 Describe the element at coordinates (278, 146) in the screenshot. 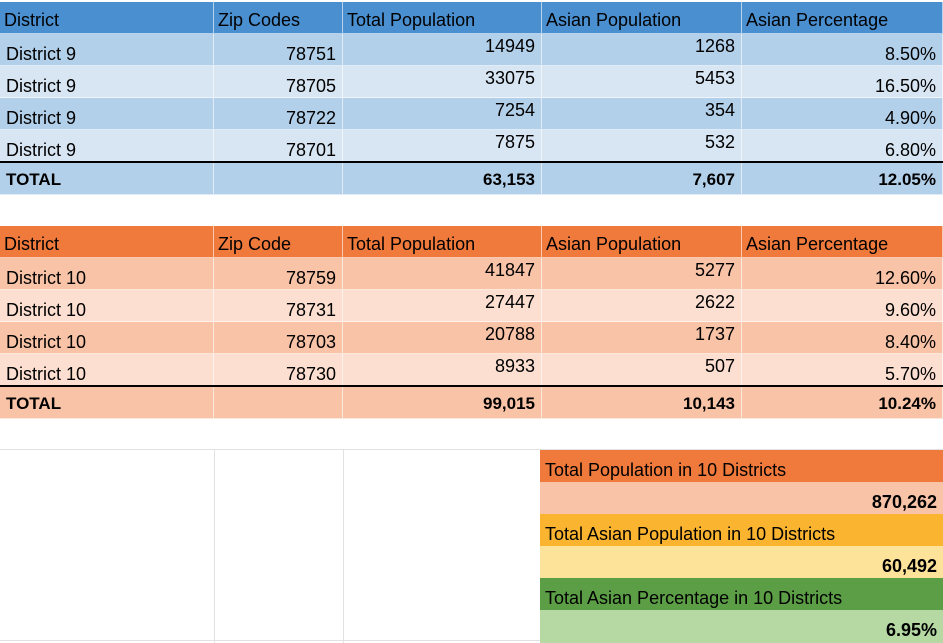

I see `table1-cell-zip: 78701` at that location.